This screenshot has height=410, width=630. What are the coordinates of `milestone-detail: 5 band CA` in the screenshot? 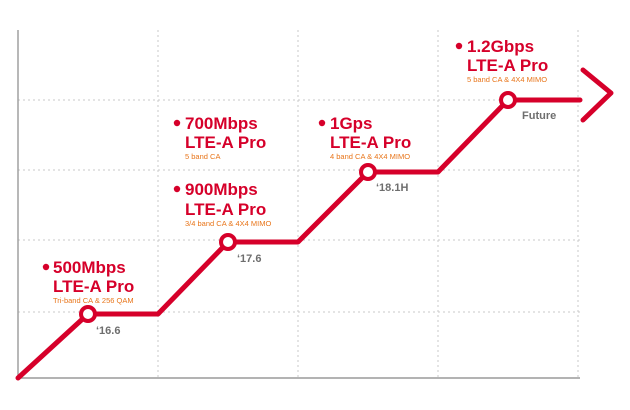 It's located at (202, 156).